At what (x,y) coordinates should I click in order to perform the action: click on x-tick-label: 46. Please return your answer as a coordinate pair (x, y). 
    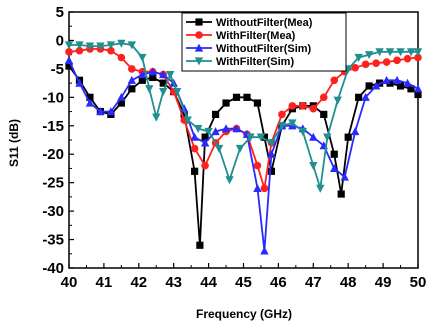
    Looking at the image, I should click on (278, 282).